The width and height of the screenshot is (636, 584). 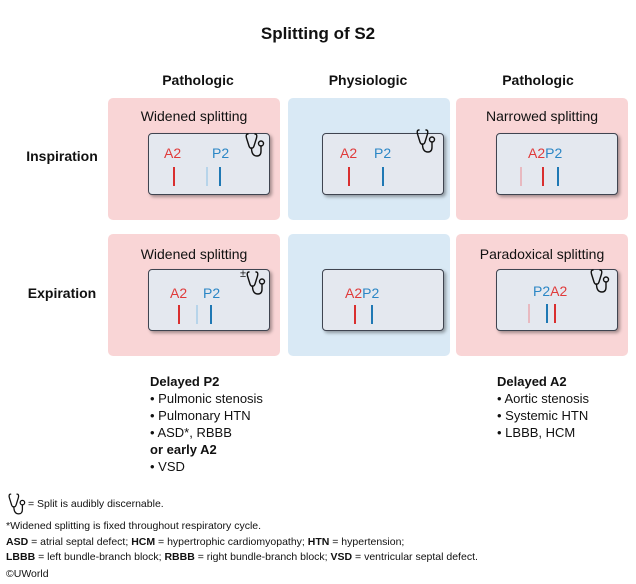 I want to click on abbr-asd: ASD, so click(x=17, y=542).